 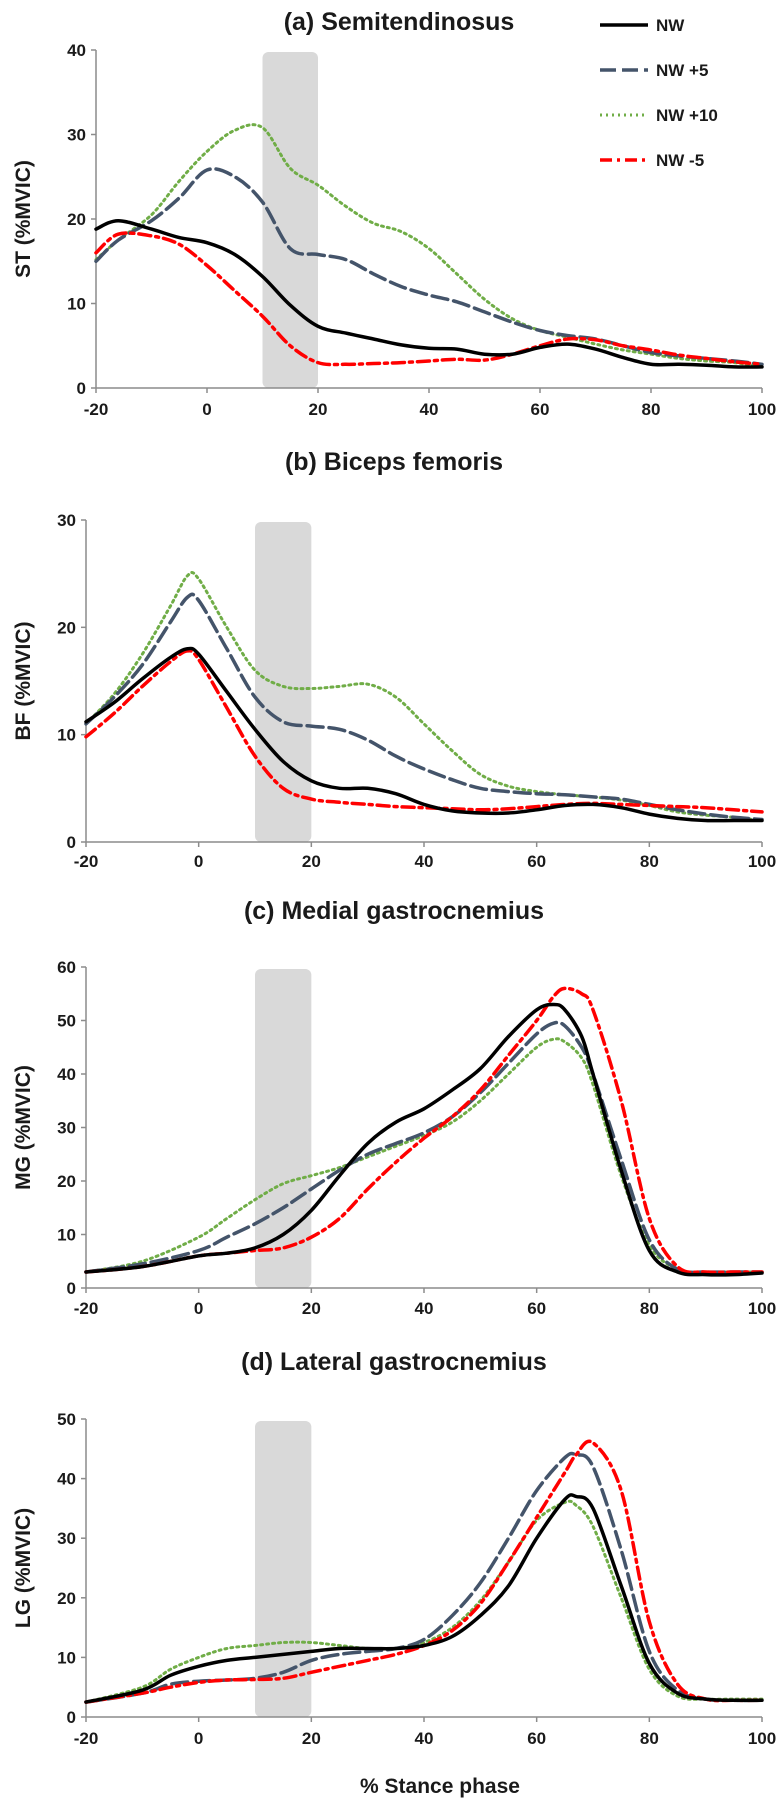 I want to click on legend-entry-nw-plus-10: NW +10, so click(x=659, y=115).